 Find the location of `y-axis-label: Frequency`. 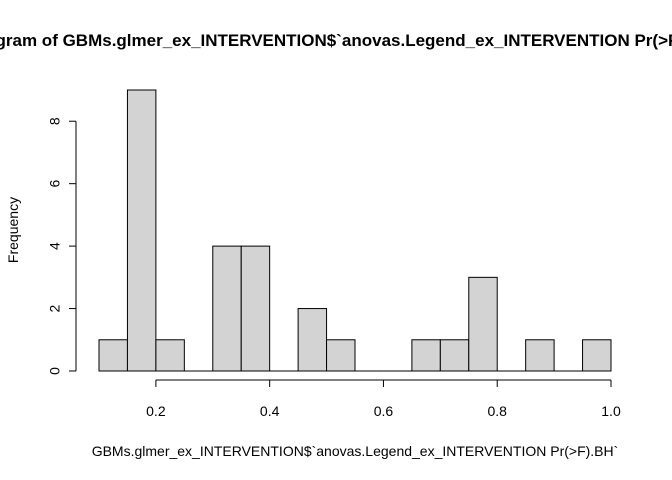

y-axis-label: Frequency is located at coordinates (13, 230).